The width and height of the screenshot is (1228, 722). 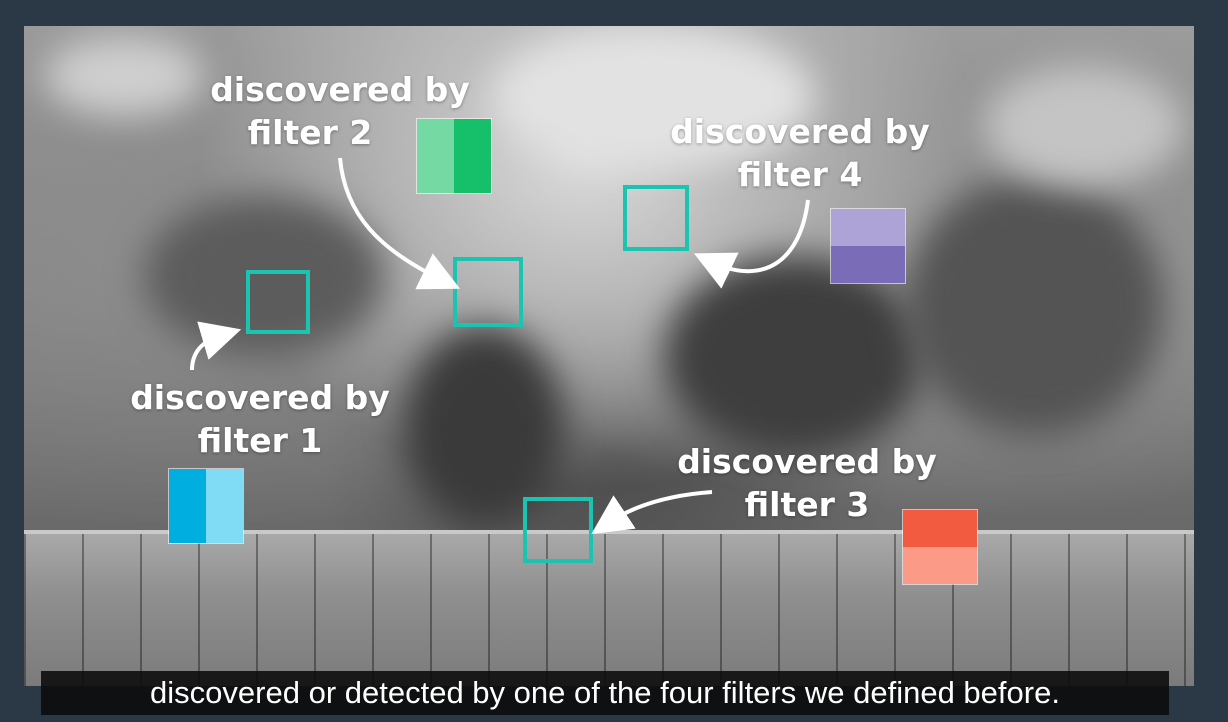 I want to click on background-path, so click(x=484, y=426).